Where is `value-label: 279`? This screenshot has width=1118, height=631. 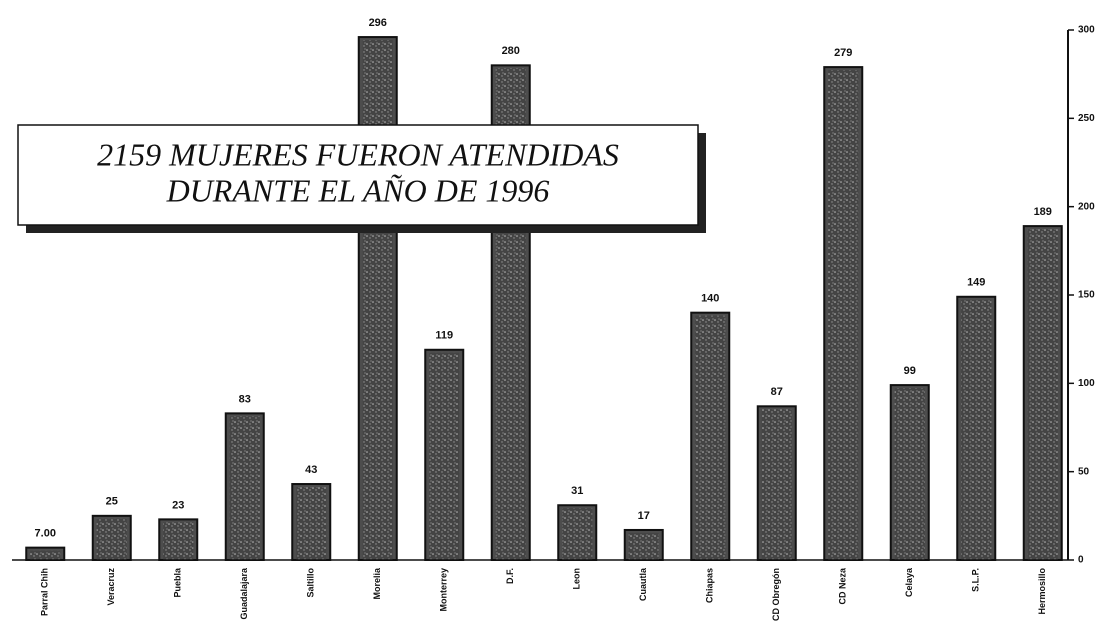
value-label: 279 is located at coordinates (843, 53).